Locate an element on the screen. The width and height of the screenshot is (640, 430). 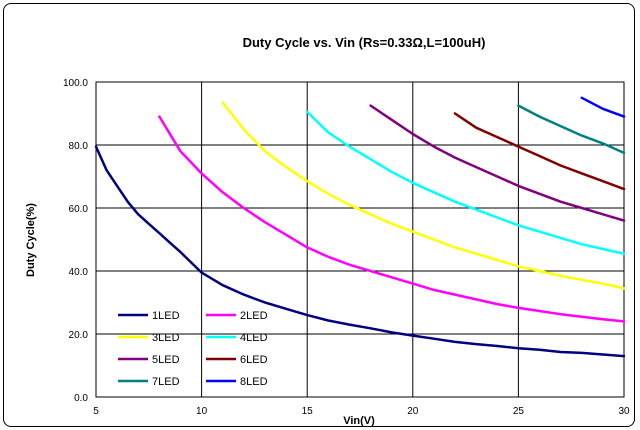
legend-label-7led: 7LED is located at coordinates (166, 382).